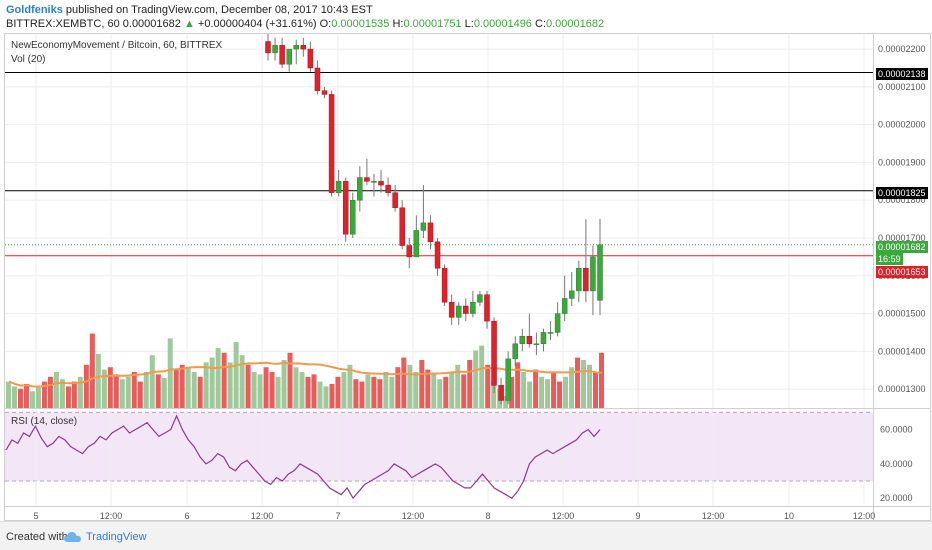 The image size is (932, 550). Describe the element at coordinates (540, 24) in the screenshot. I see `close-label: C:` at that location.